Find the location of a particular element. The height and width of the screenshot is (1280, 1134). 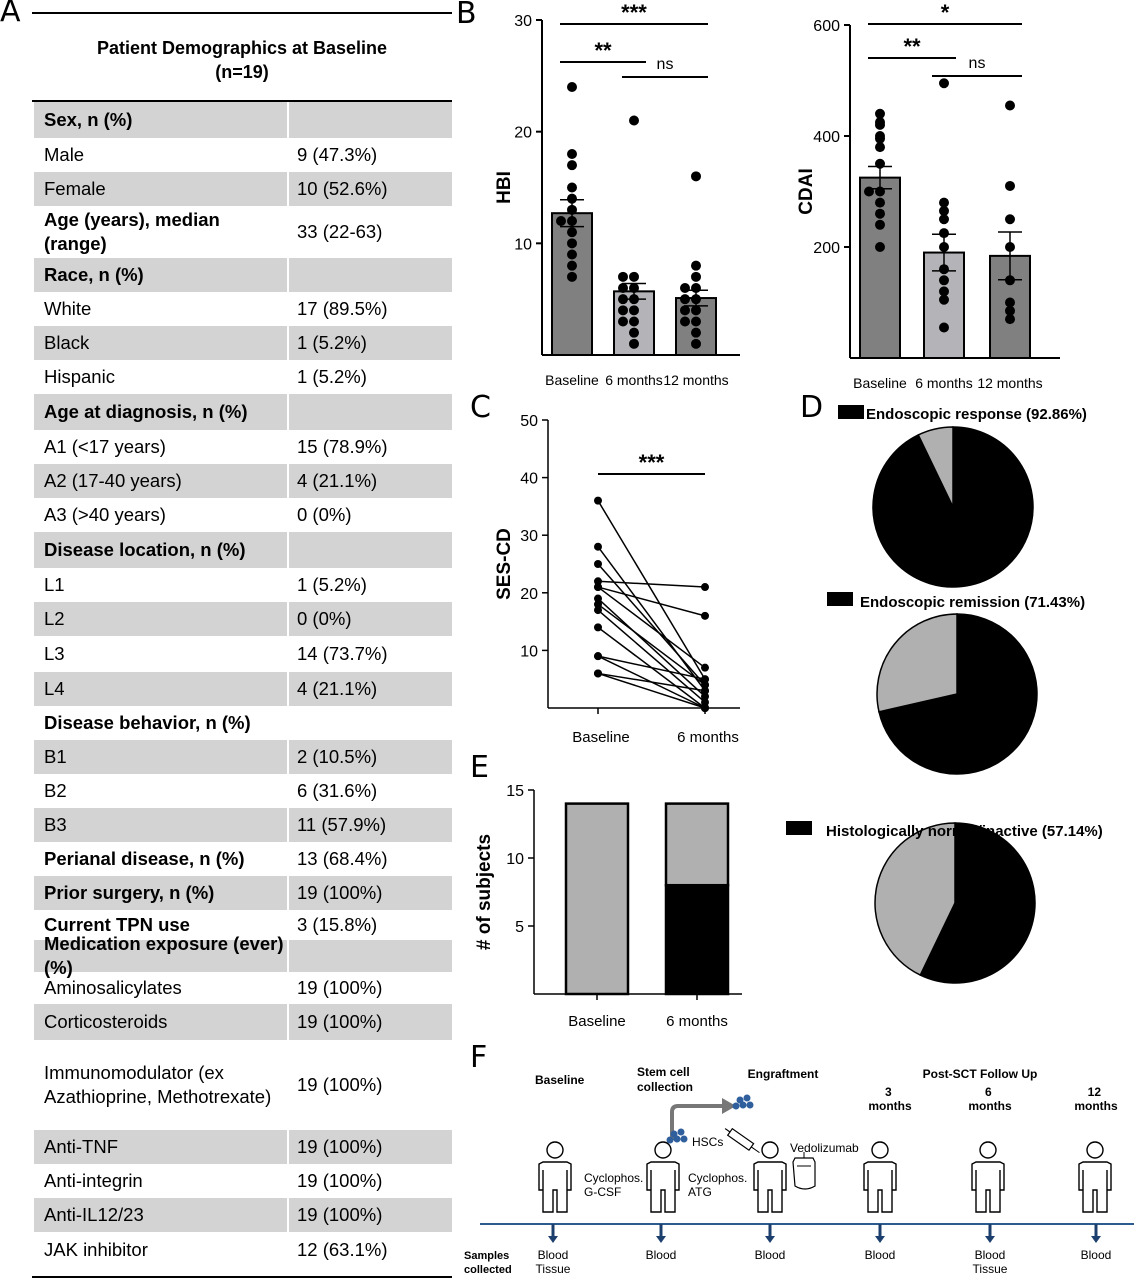

row-label: A3 (>40 years) is located at coordinates (105, 514).